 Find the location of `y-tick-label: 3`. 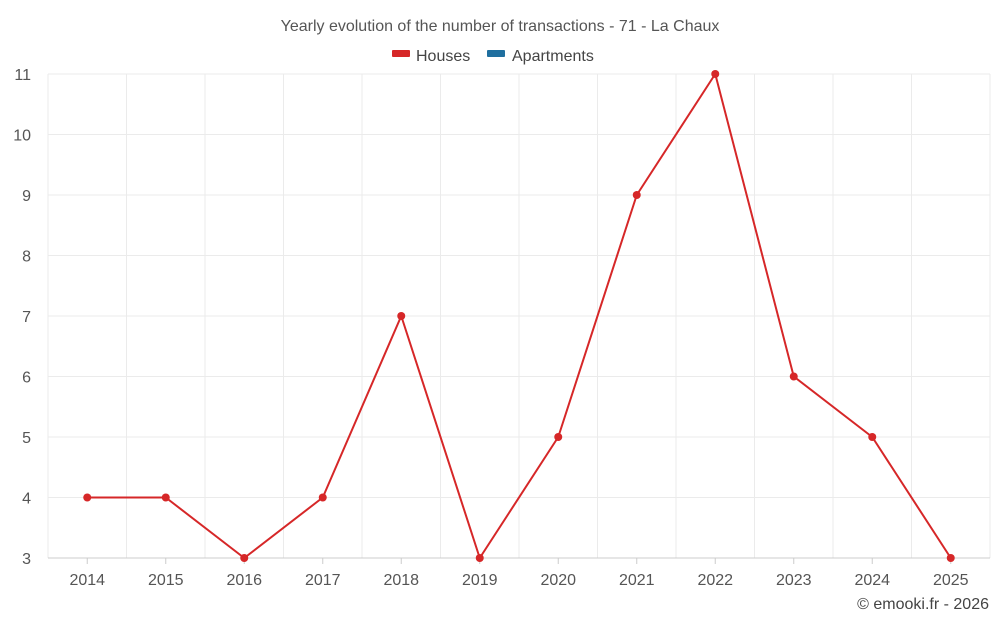

y-tick-label: 3 is located at coordinates (26, 559).